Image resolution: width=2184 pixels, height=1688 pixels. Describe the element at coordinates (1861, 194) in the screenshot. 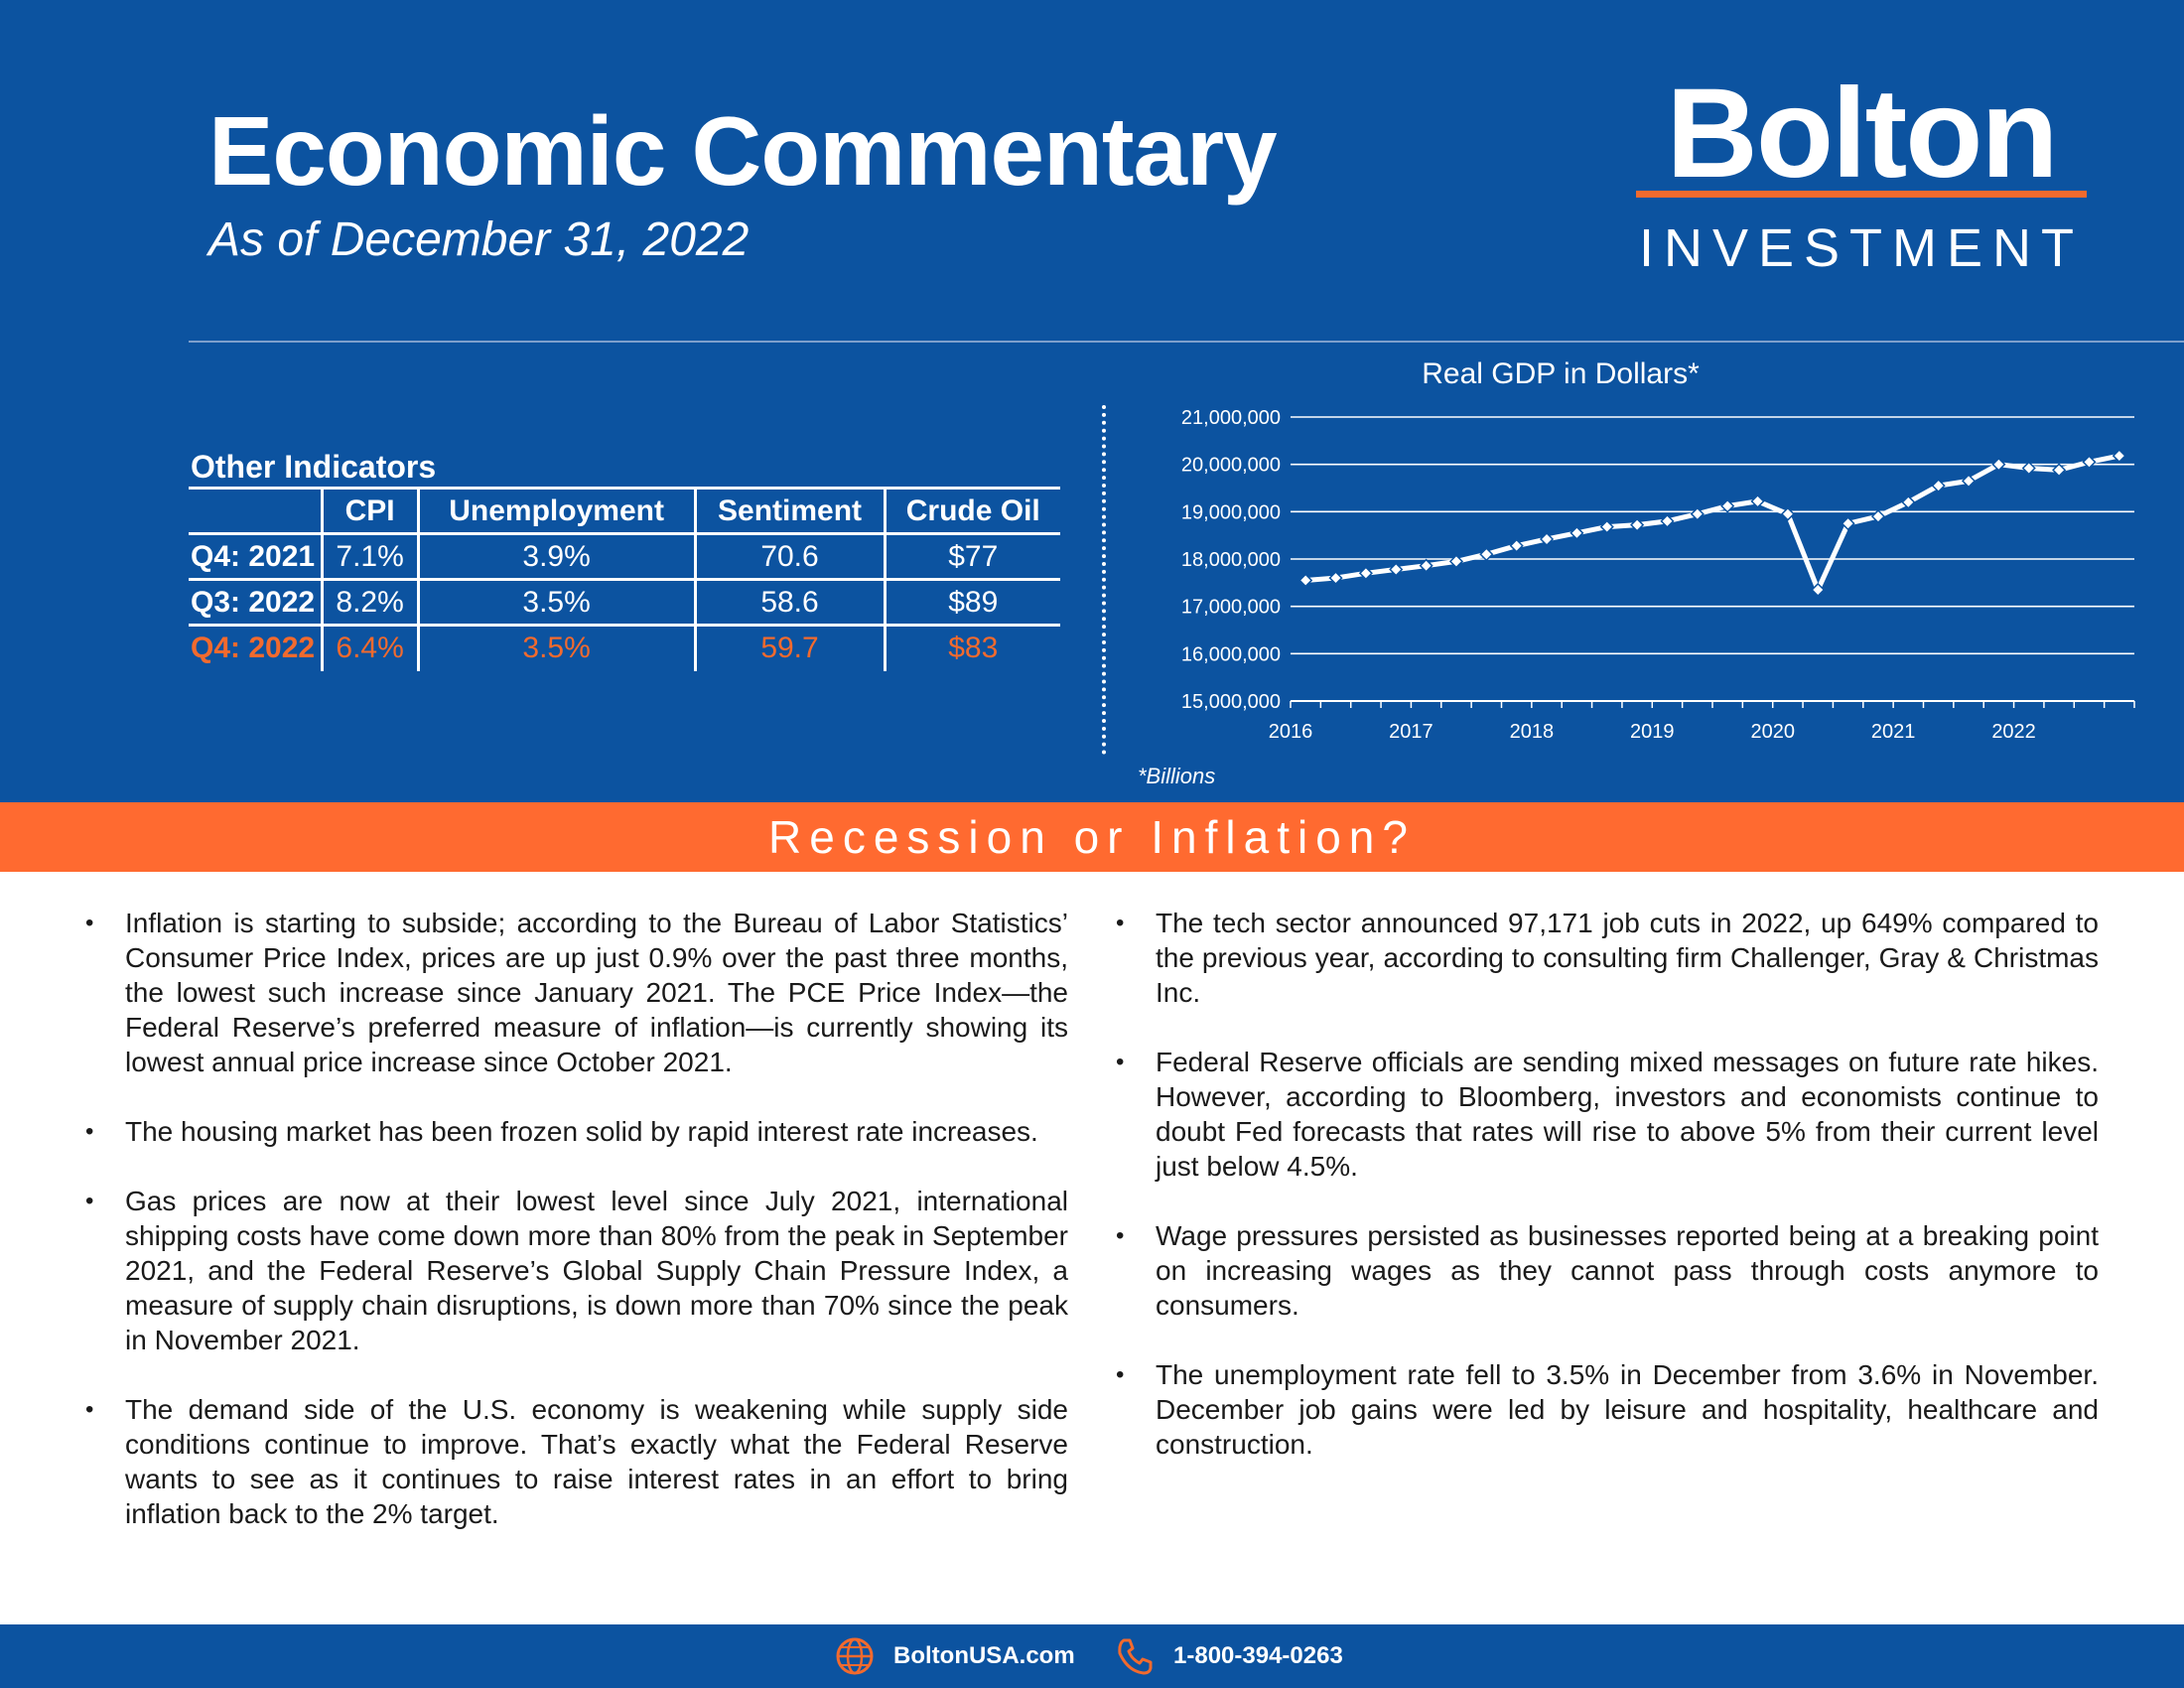

I see `logo-underline` at that location.